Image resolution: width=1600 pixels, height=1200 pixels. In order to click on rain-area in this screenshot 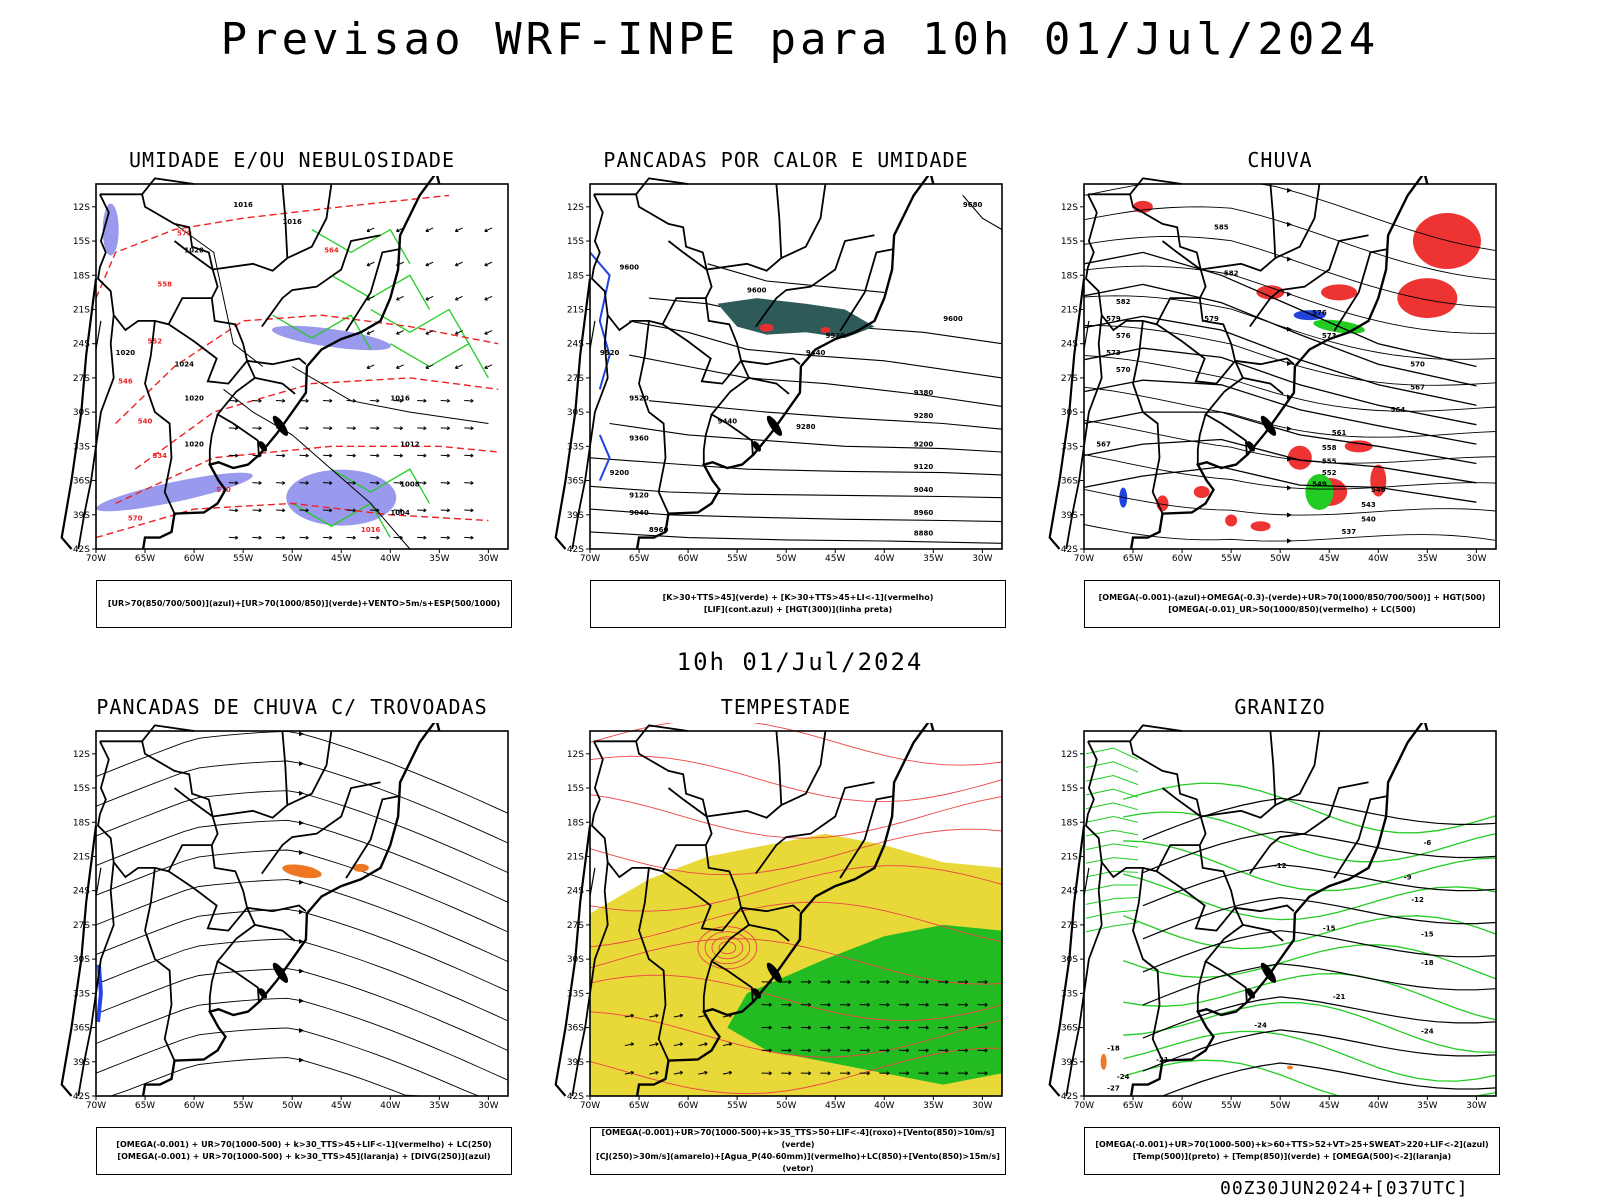, I will do `click(1270, 292)`.